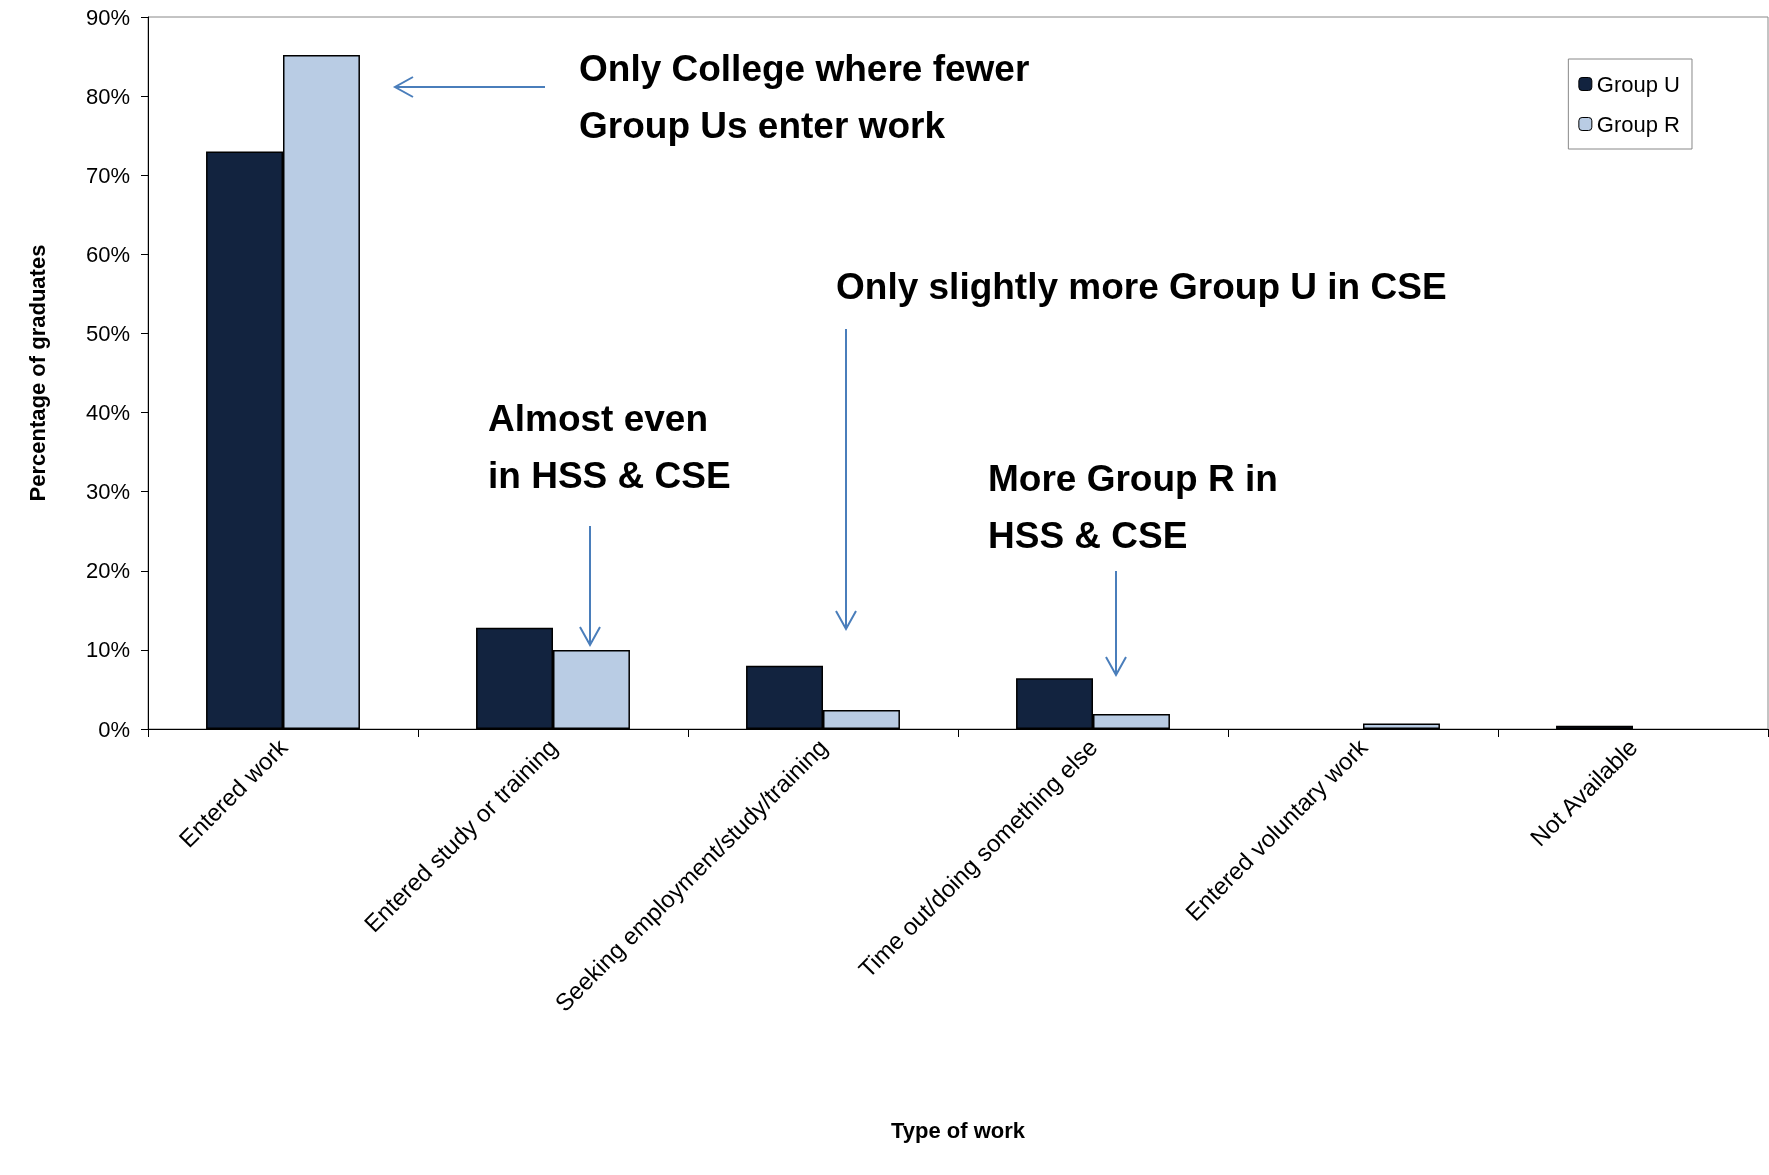 This screenshot has width=1769, height=1175. What do you see at coordinates (107, 254) in the screenshot?
I see `y-tick-label: 60%` at bounding box center [107, 254].